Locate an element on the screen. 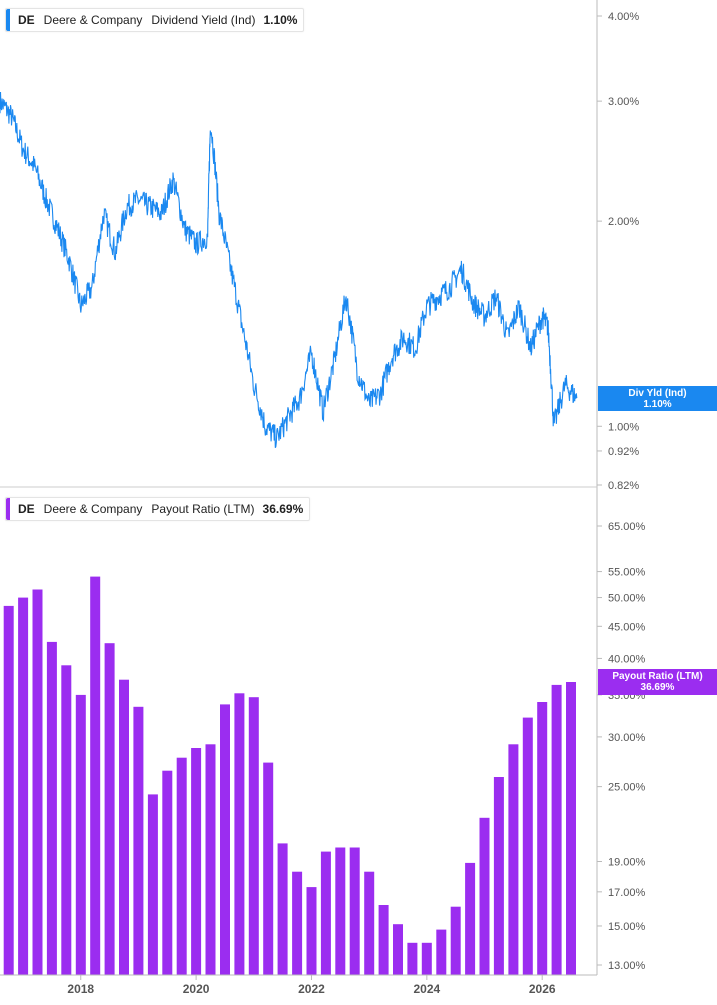  bottom-value-tag: Payout Ratio (LTM) 36.69% is located at coordinates (657, 682).